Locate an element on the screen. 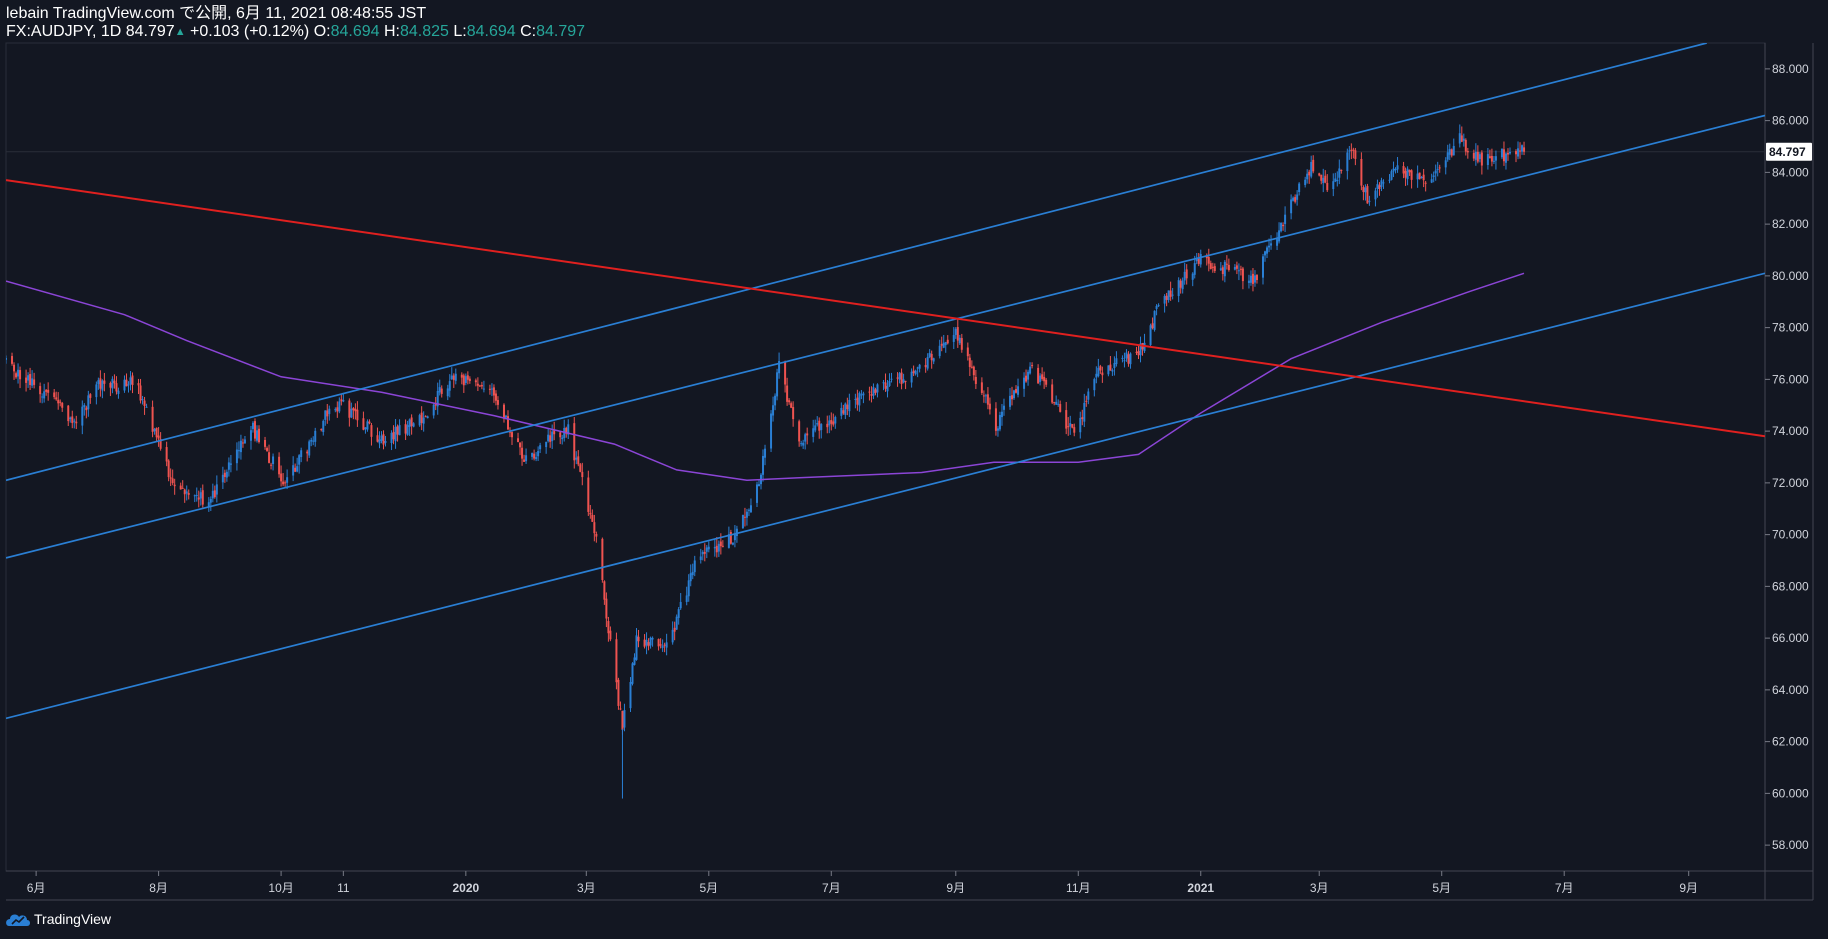  close-value: 84.797 is located at coordinates (561, 31).